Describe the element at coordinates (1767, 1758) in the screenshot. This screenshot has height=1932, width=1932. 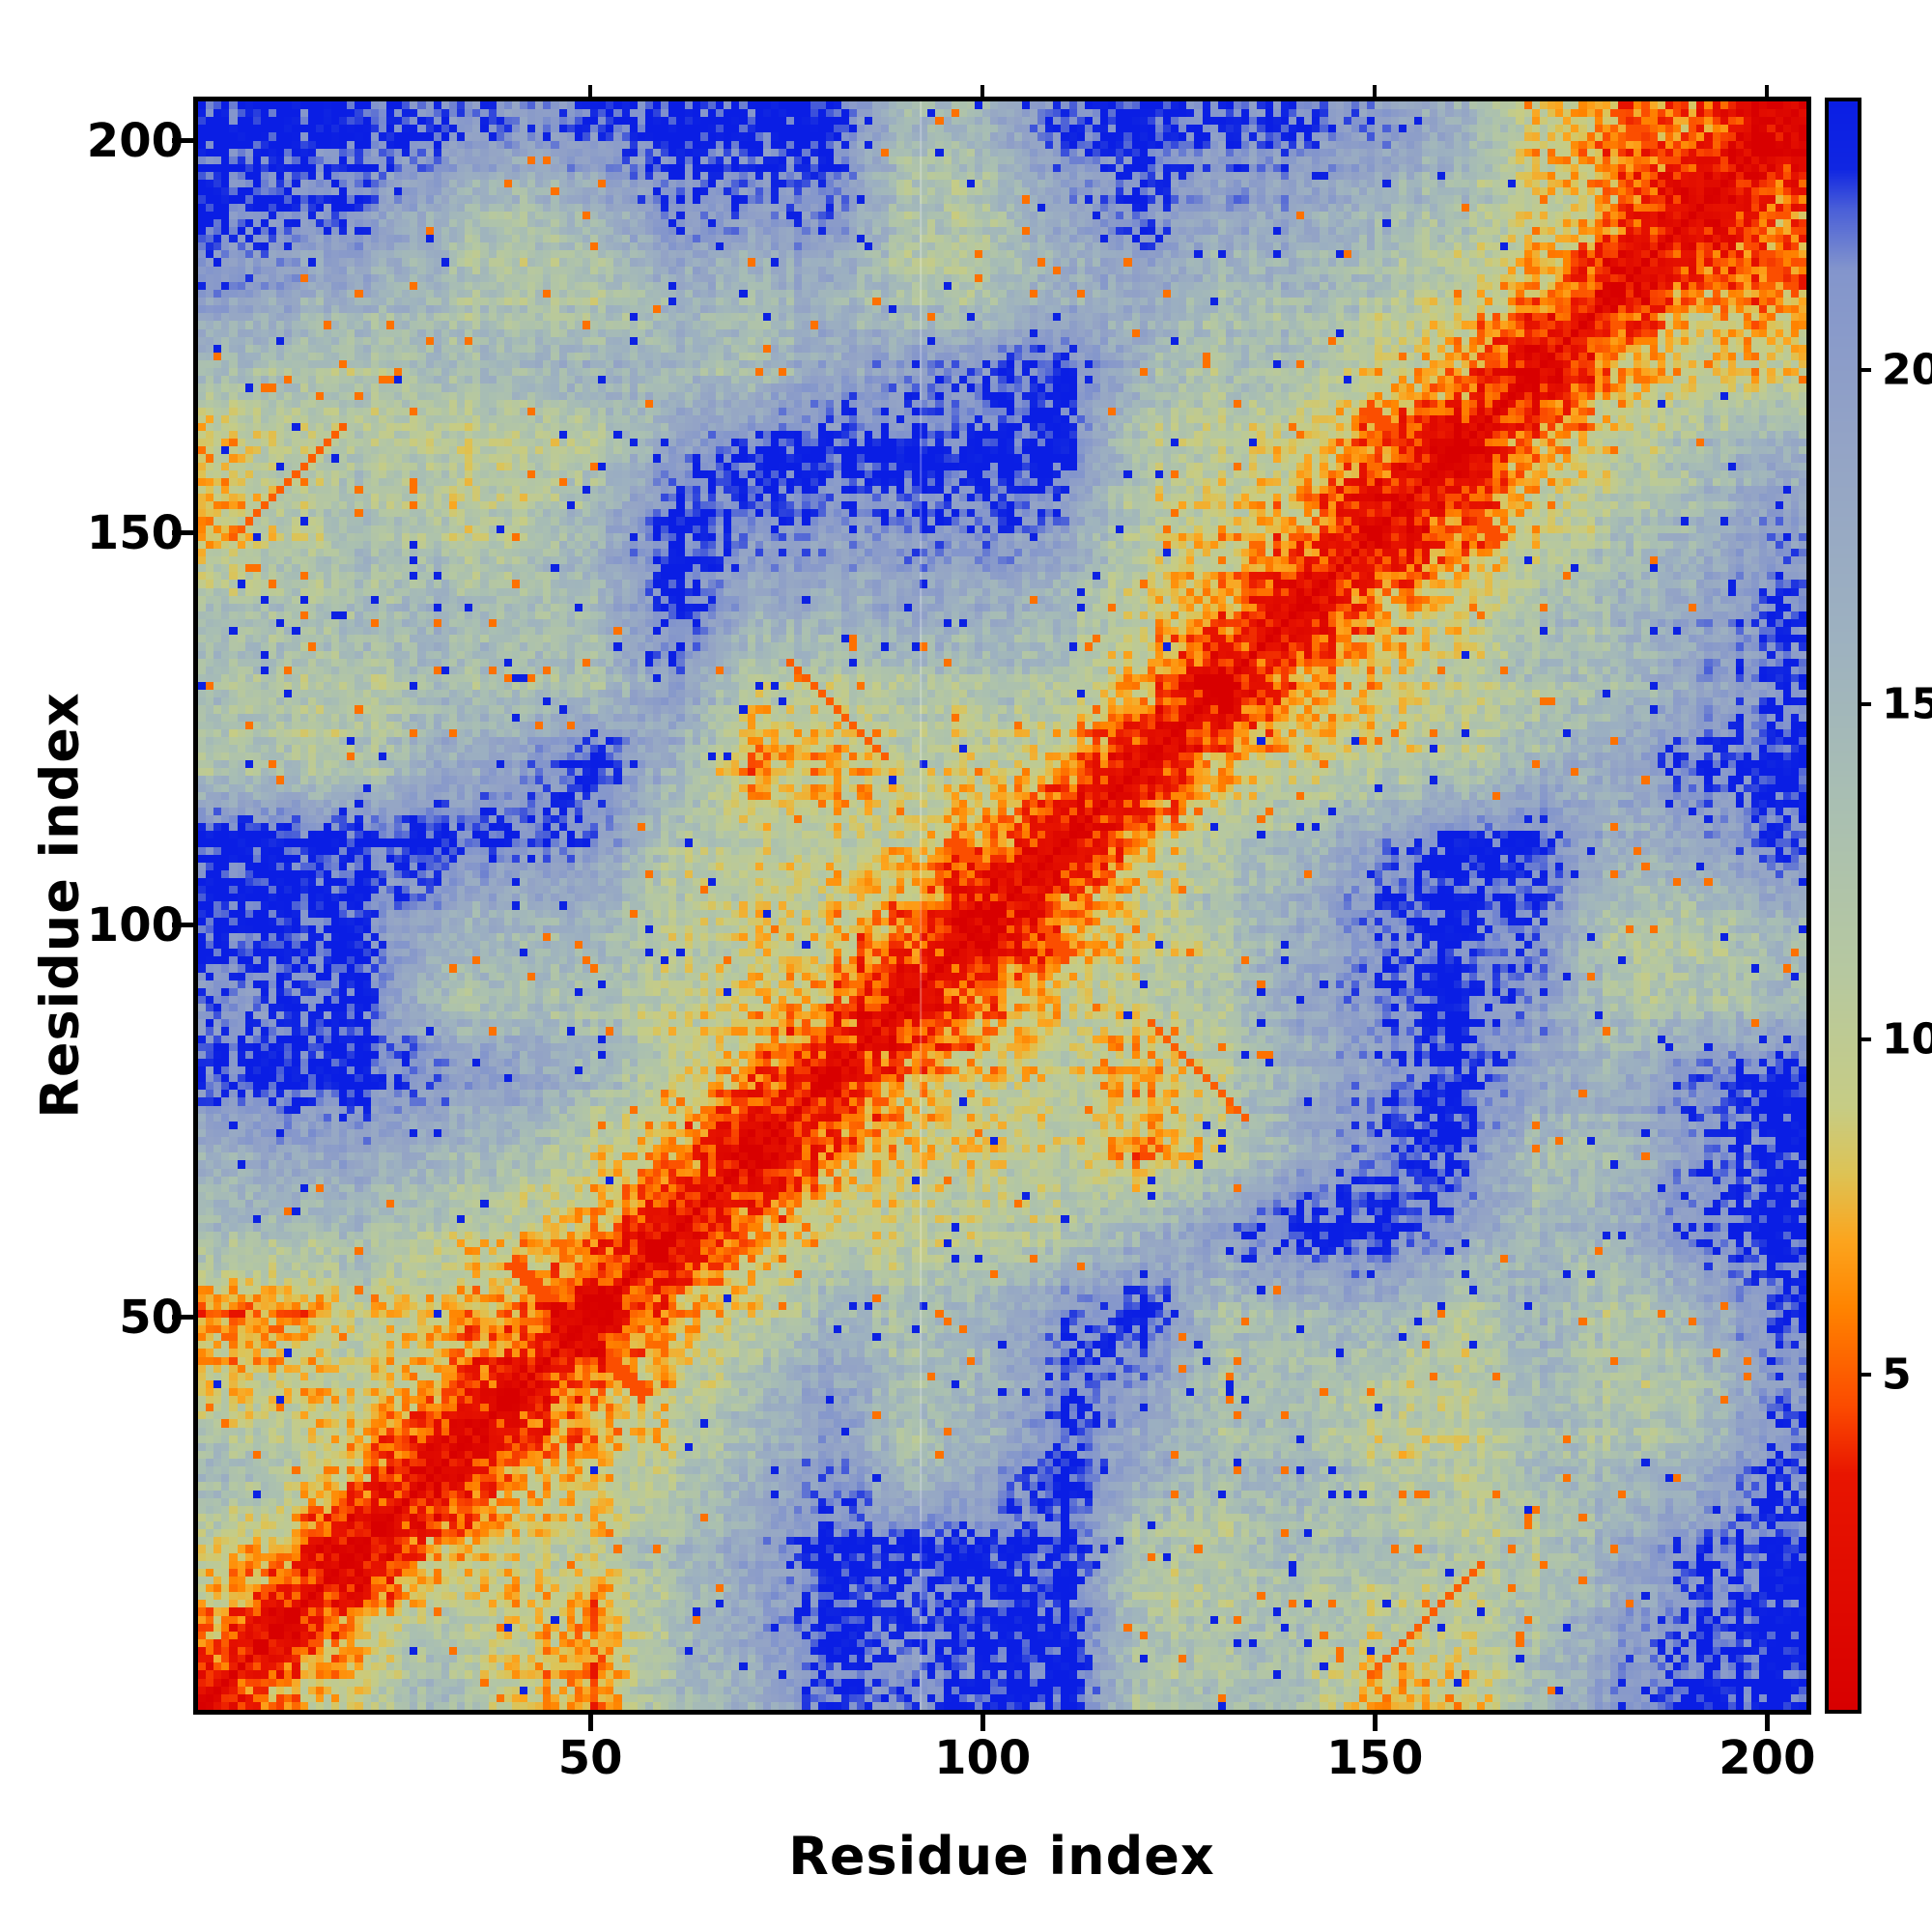
I see `x-tick-label: 200` at that location.